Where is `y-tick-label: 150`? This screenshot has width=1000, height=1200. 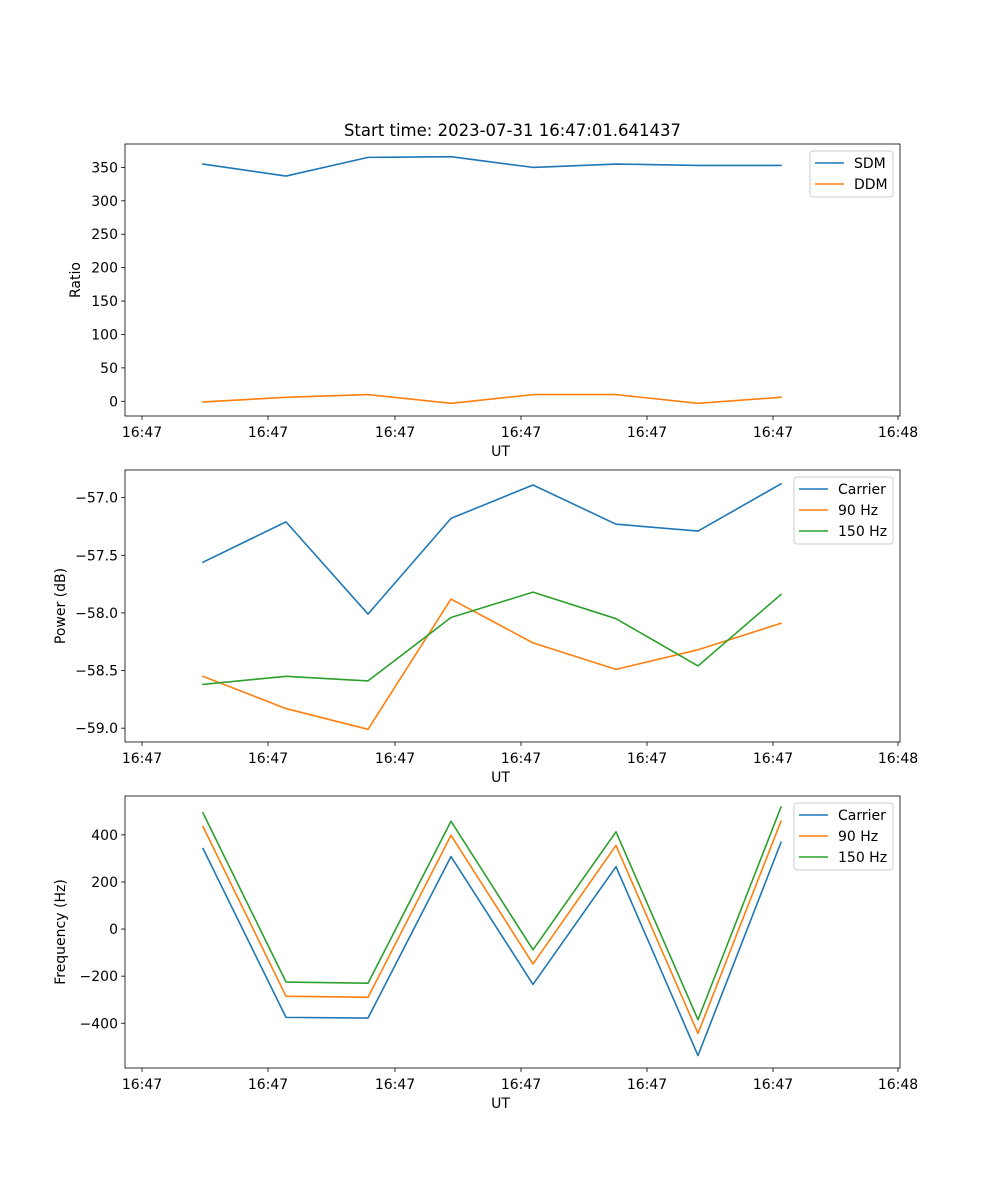 y-tick-label: 150 is located at coordinates (104, 302).